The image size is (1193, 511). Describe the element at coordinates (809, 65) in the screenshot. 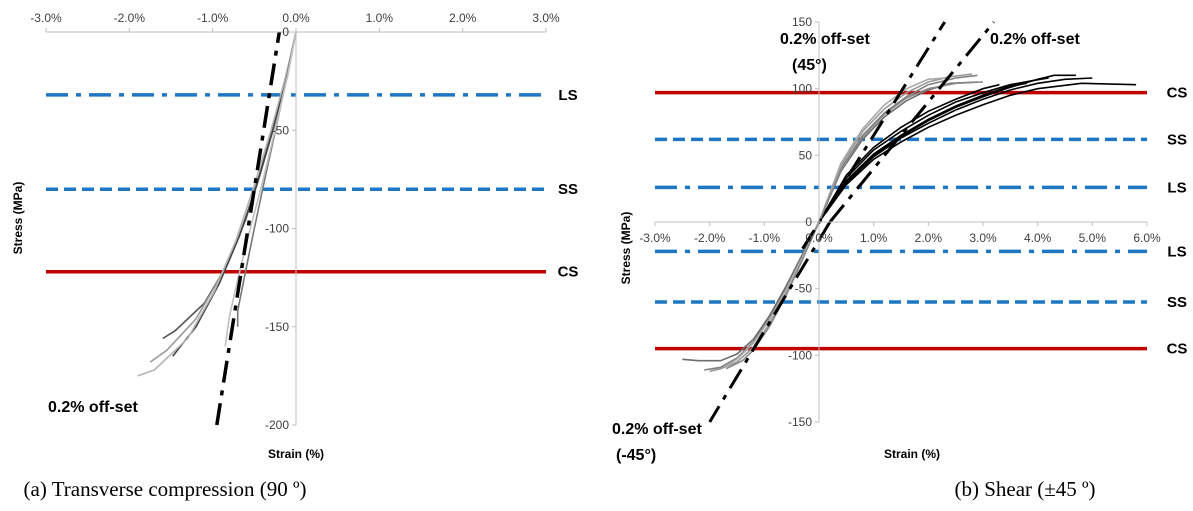

I see `offset-annotation-45-line2: (45°)` at that location.